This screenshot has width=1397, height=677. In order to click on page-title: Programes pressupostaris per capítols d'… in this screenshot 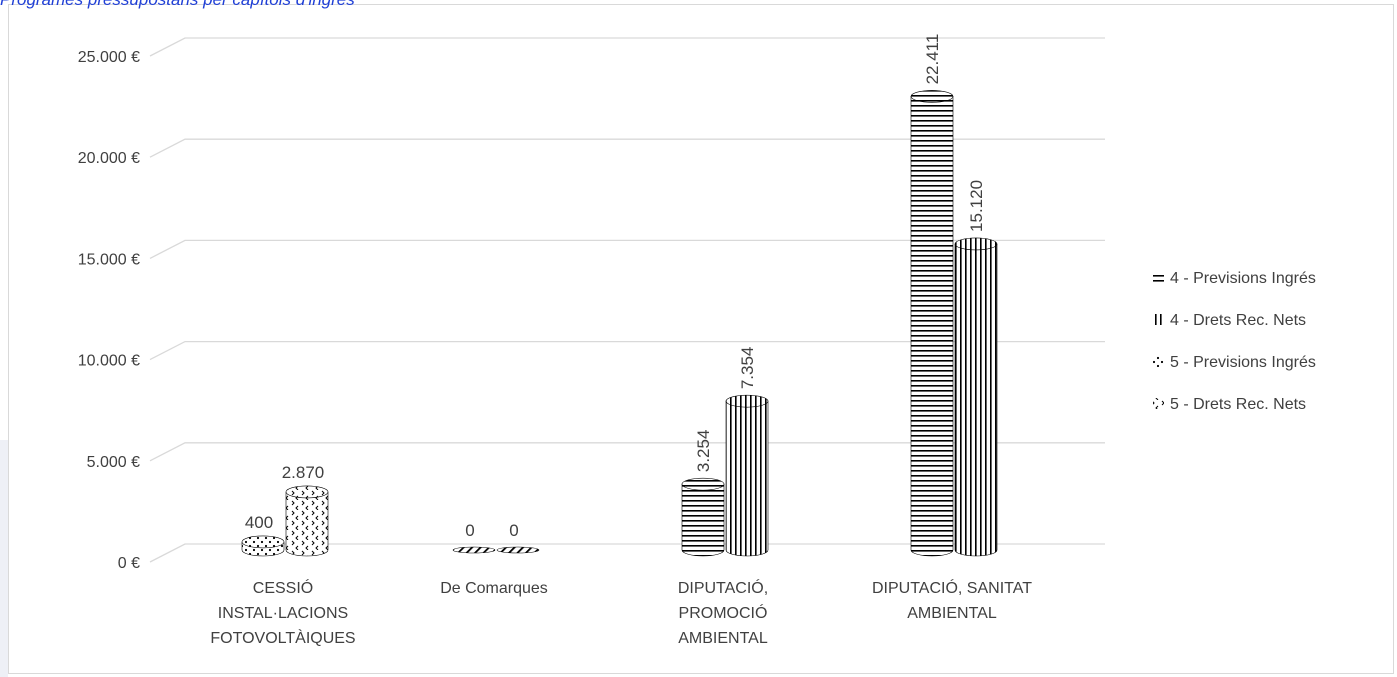, I will do `click(177, 5)`.